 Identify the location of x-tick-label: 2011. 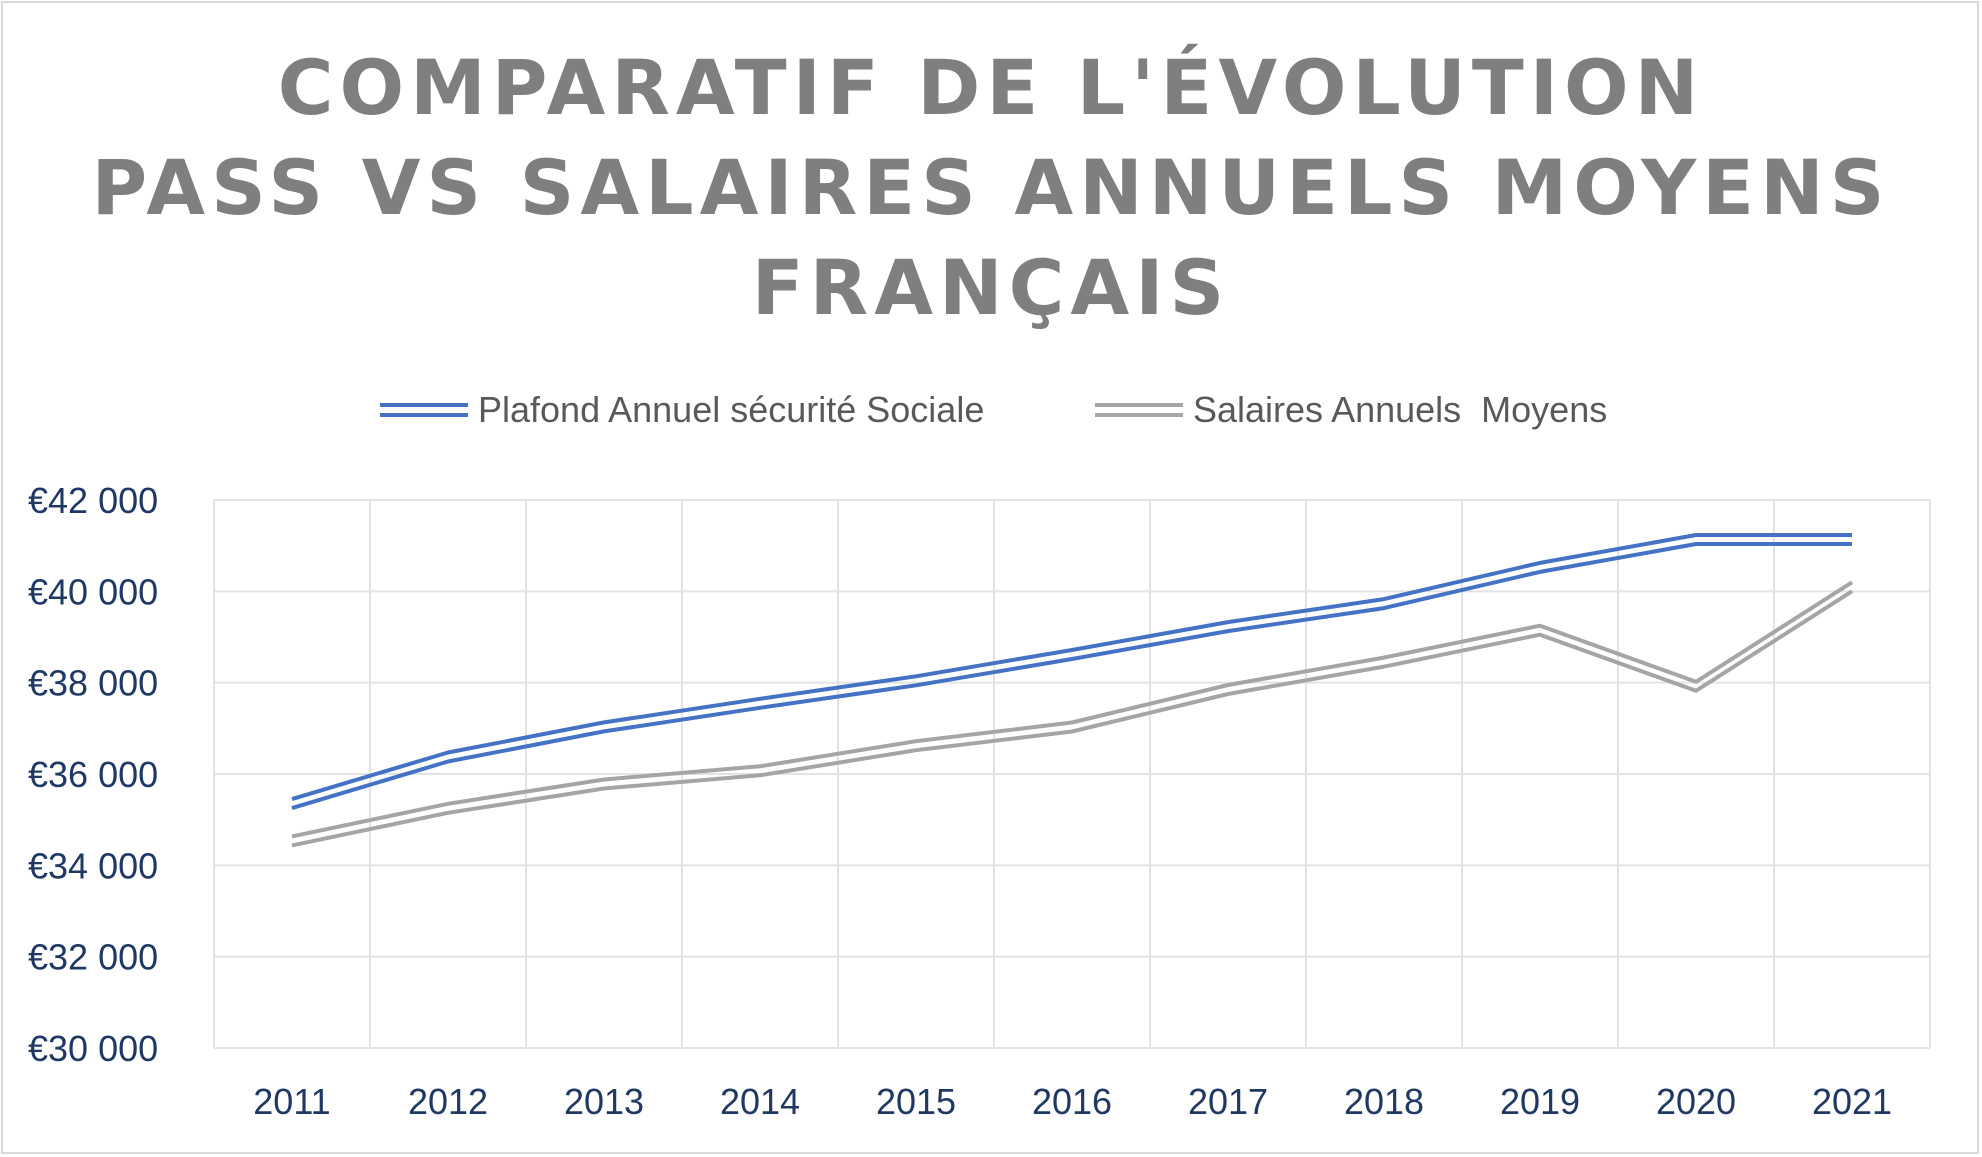
(291, 1101).